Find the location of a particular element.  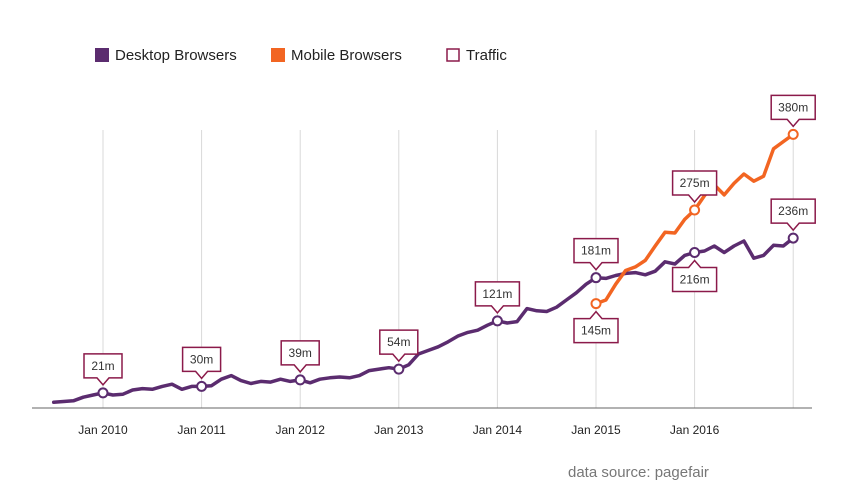

callout: 216m is located at coordinates (694, 269).